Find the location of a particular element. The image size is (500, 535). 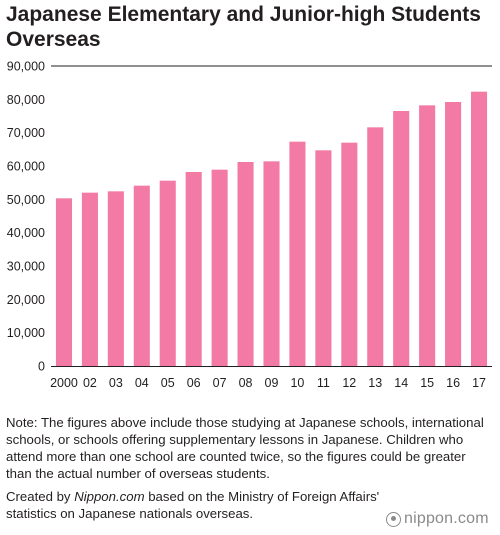

credit-prefix: Created by is located at coordinates (40, 496).